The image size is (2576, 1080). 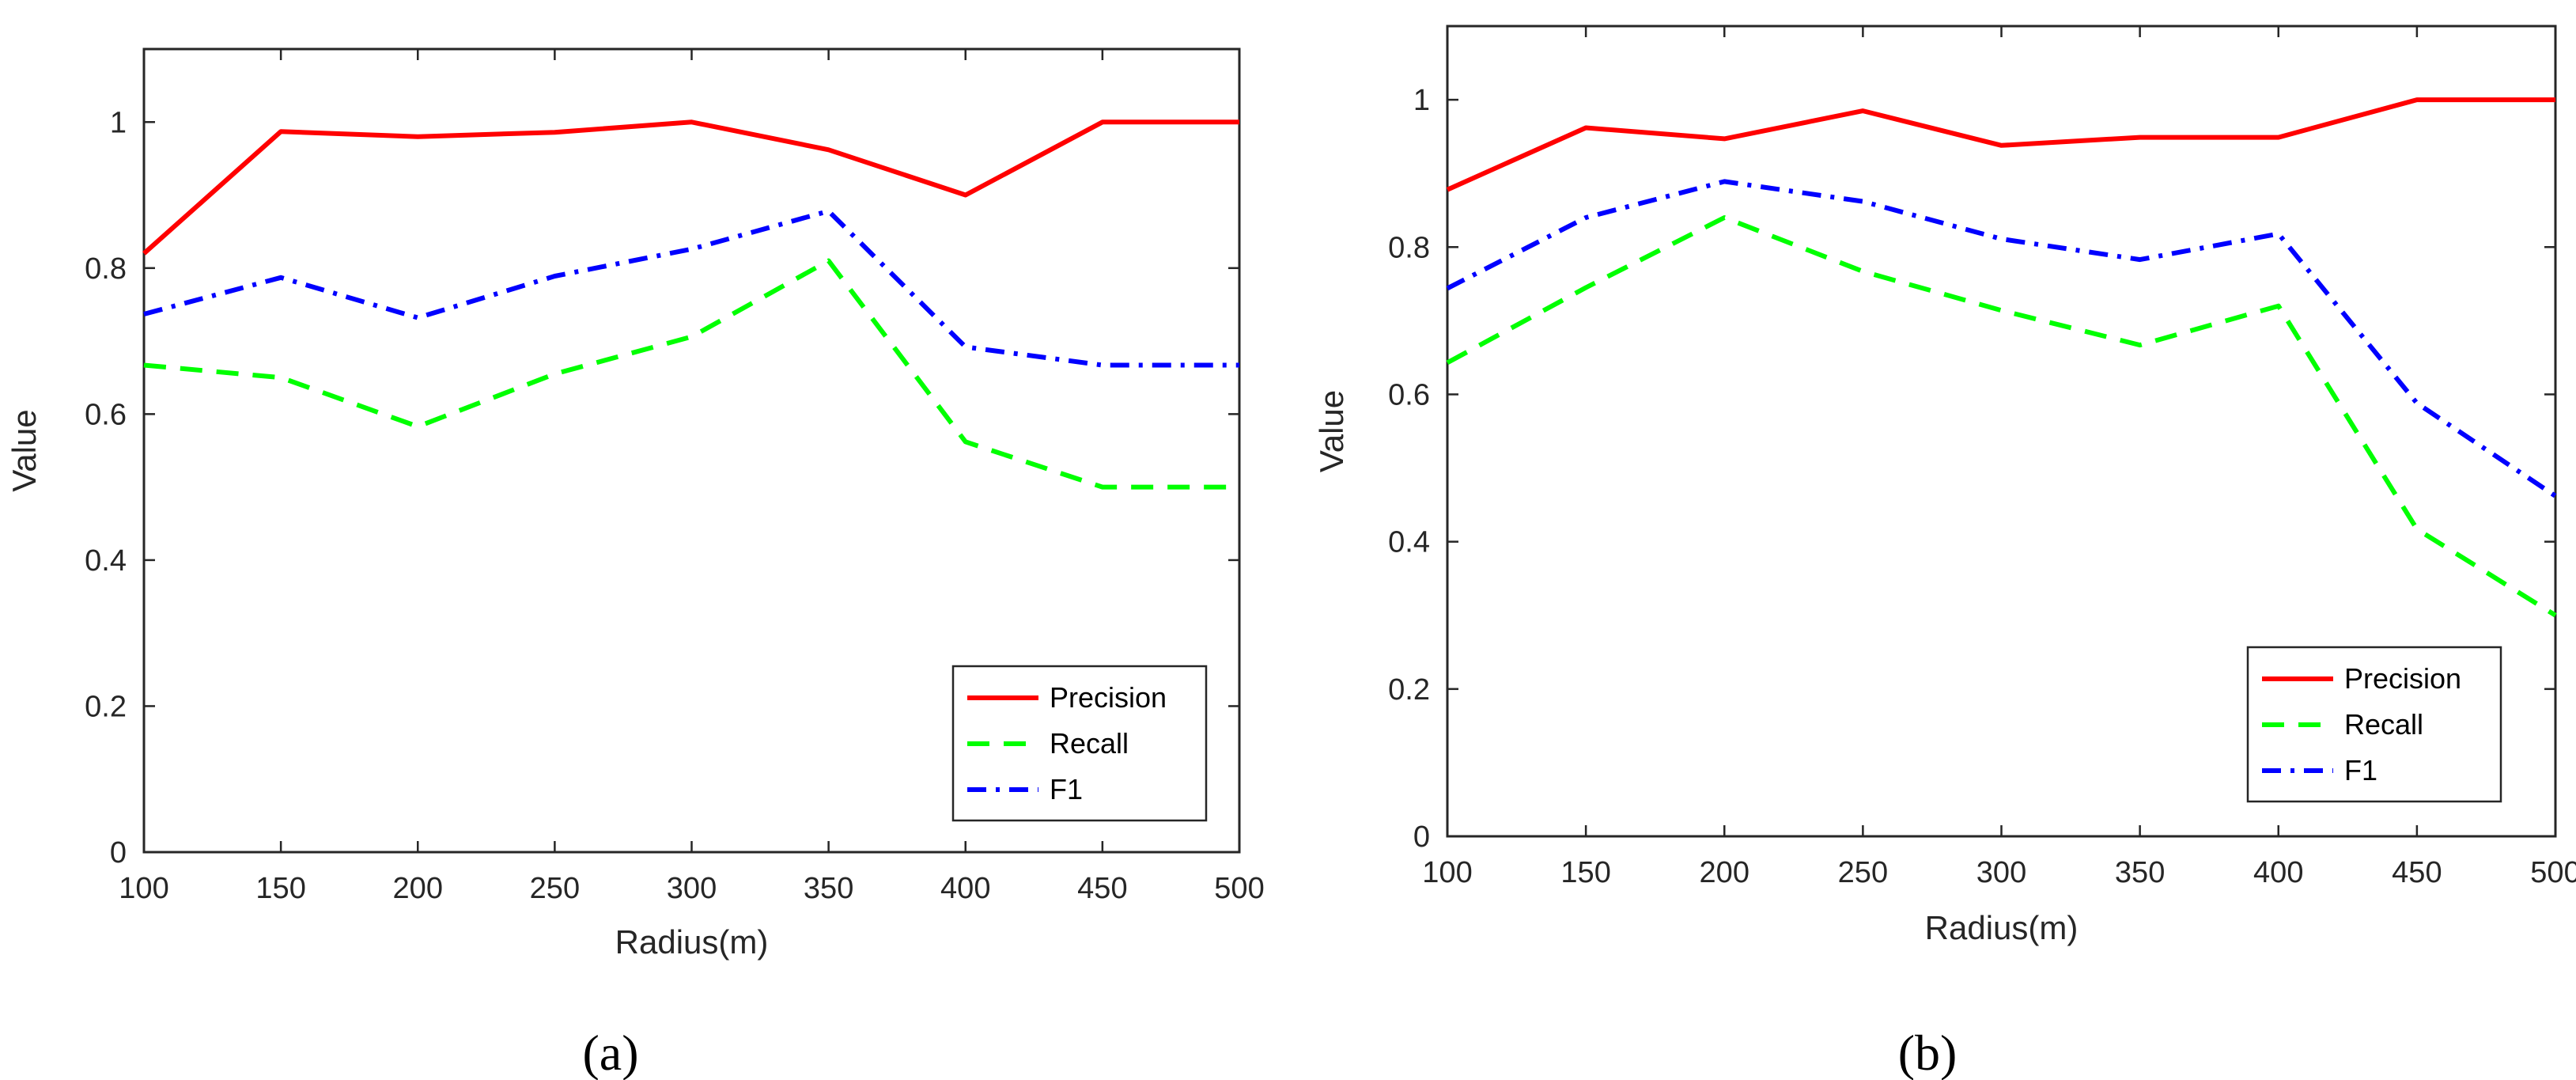 What do you see at coordinates (691, 374) in the screenshot?
I see `series-line-recall` at bounding box center [691, 374].